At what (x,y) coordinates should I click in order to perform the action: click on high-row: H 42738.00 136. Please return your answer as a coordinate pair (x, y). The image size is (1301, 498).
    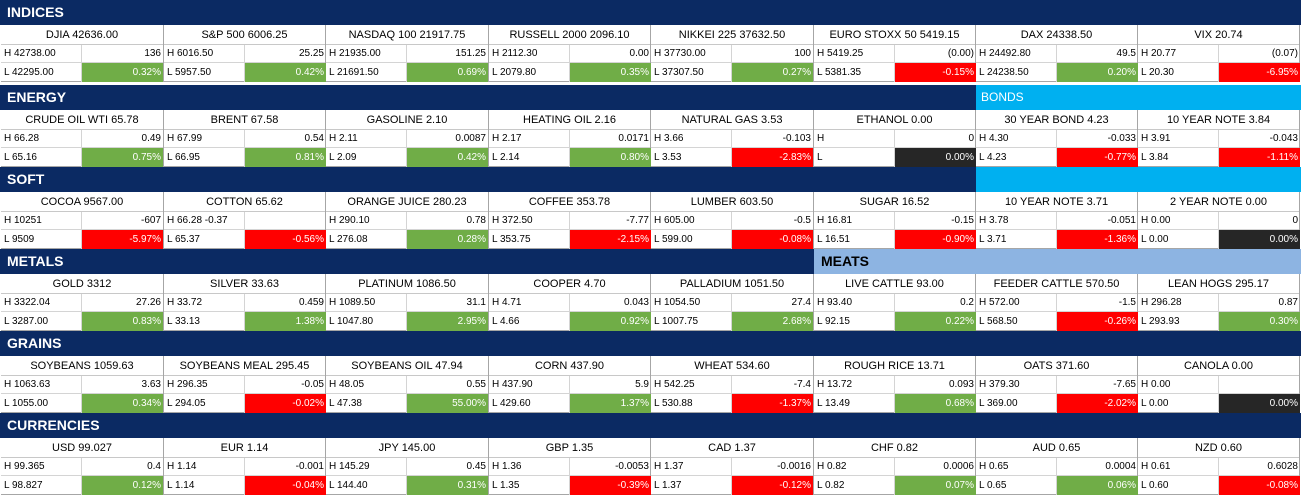
    Looking at the image, I should click on (82, 54).